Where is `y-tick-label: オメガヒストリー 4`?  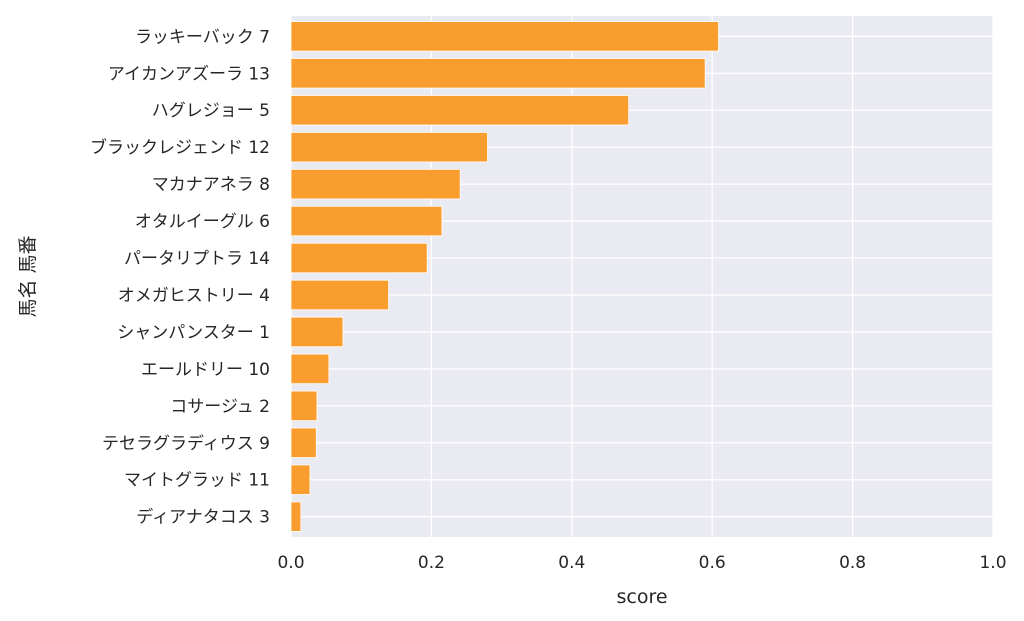
y-tick-label: オメガヒストリー 4 is located at coordinates (194, 296).